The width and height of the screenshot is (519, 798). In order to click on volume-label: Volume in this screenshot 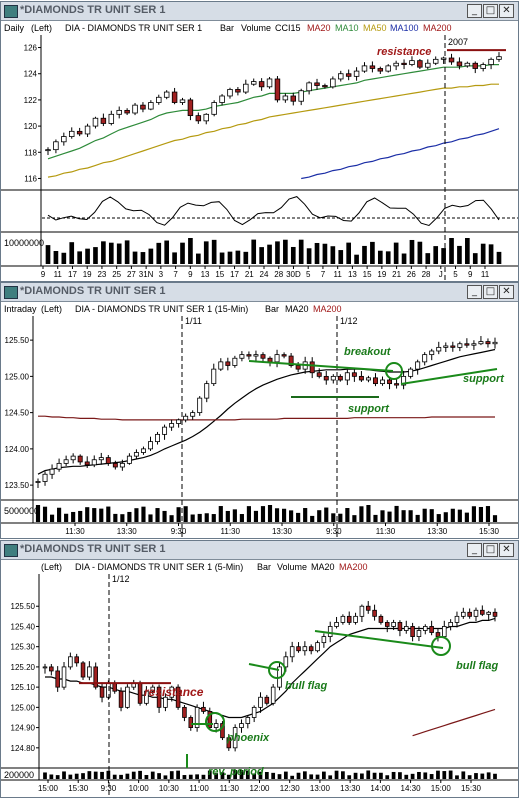, I will do `click(256, 28)`.